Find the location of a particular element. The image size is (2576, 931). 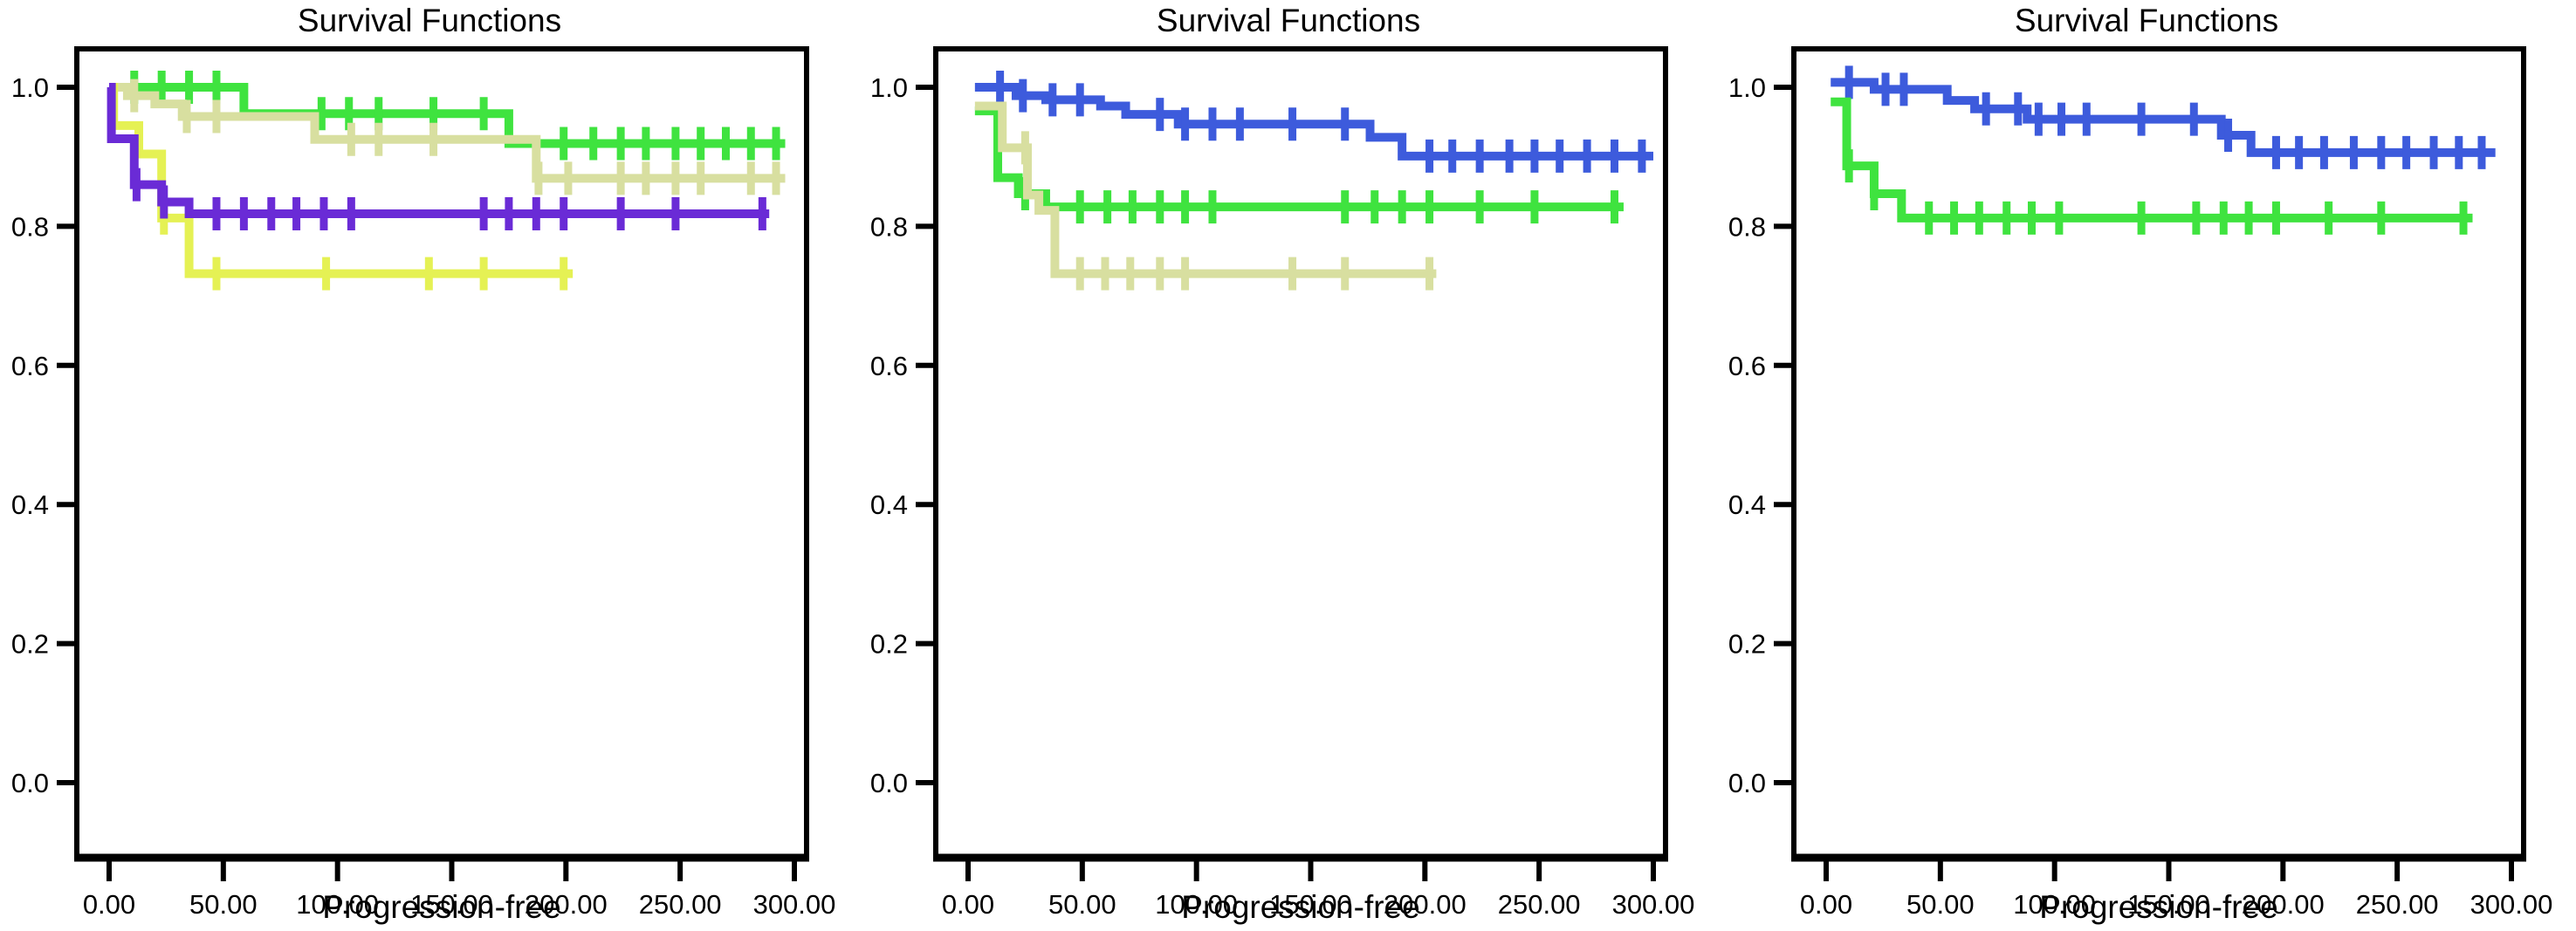

purple-curve is located at coordinates (438, 151).